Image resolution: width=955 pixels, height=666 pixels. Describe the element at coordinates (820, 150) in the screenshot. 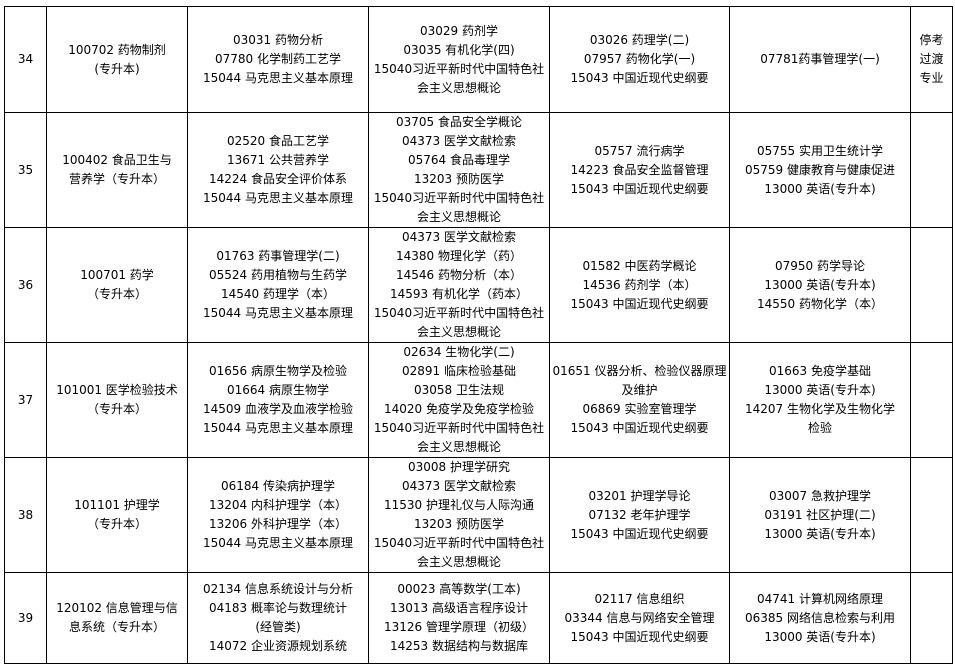

I see `course-cell-4-line: 05755 实用卫生统计学` at that location.